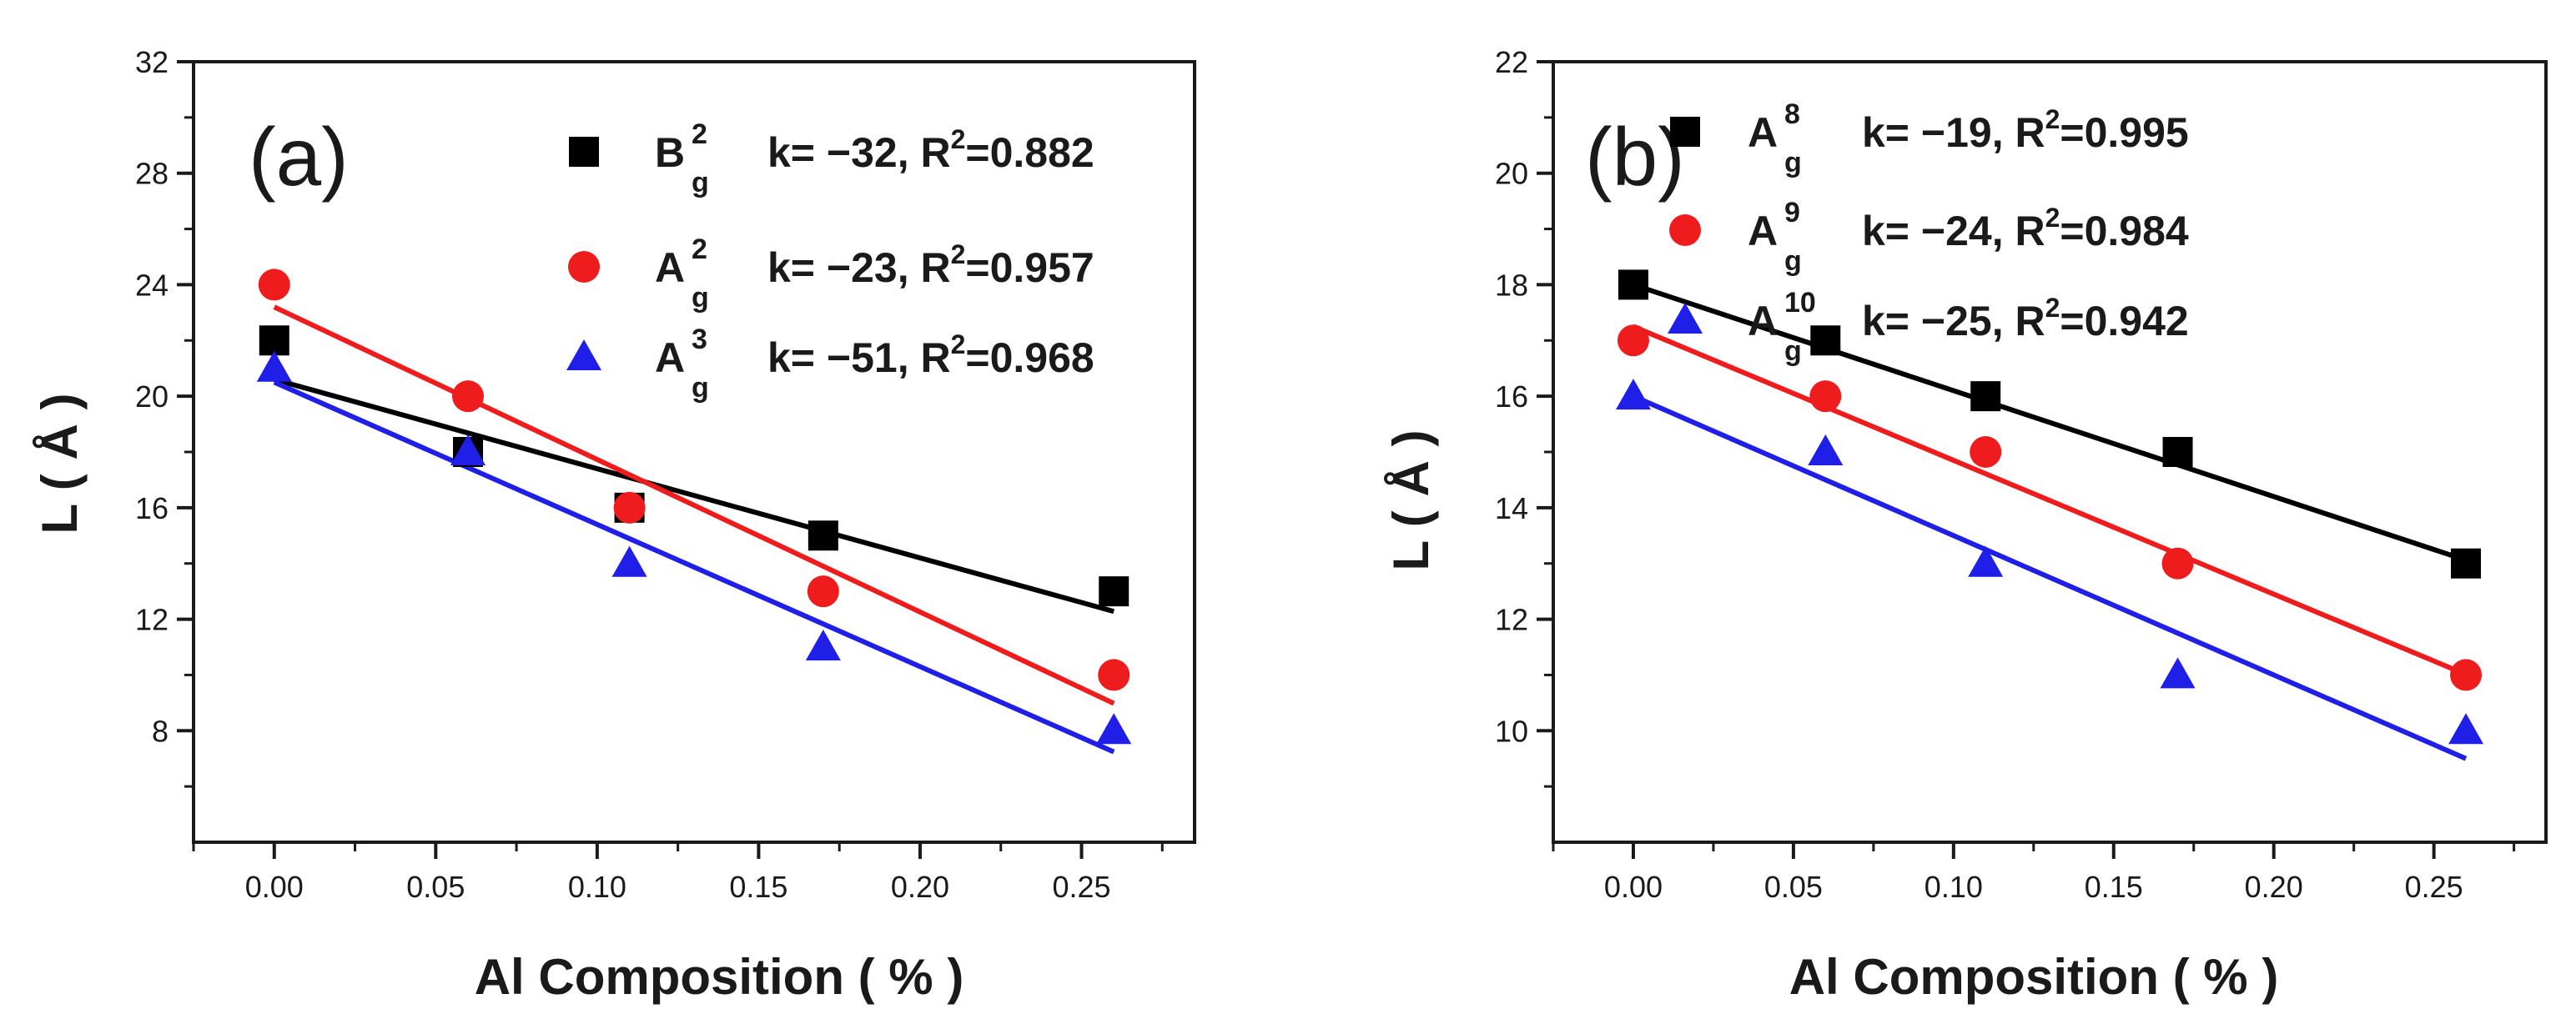  What do you see at coordinates (930, 265) in the screenshot?
I see `panel-a-legend-fit-2: k= −23, R2=0.957` at bounding box center [930, 265].